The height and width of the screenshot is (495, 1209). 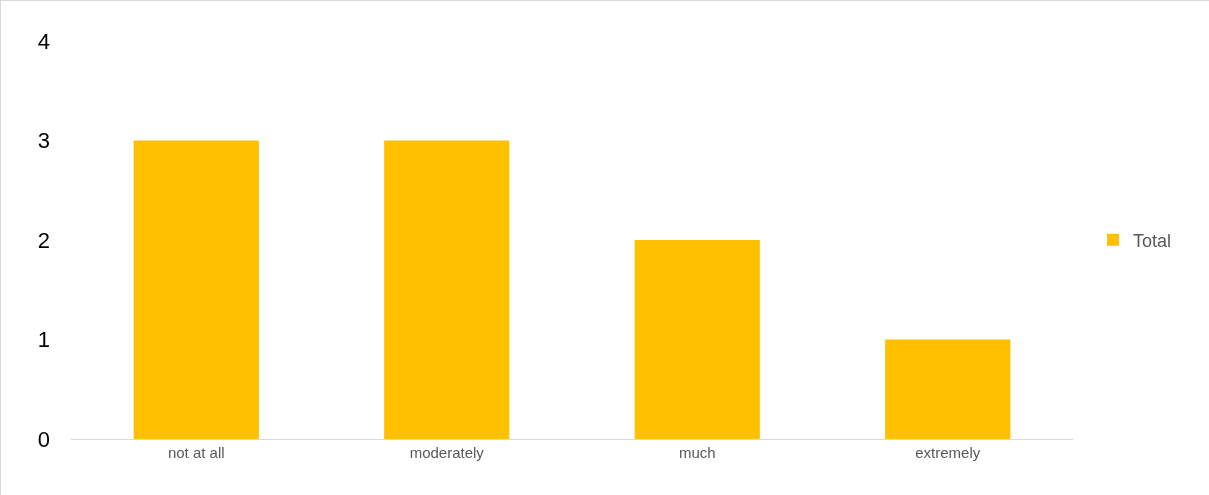 What do you see at coordinates (697, 452) in the screenshot?
I see `x-tick-label: much` at bounding box center [697, 452].